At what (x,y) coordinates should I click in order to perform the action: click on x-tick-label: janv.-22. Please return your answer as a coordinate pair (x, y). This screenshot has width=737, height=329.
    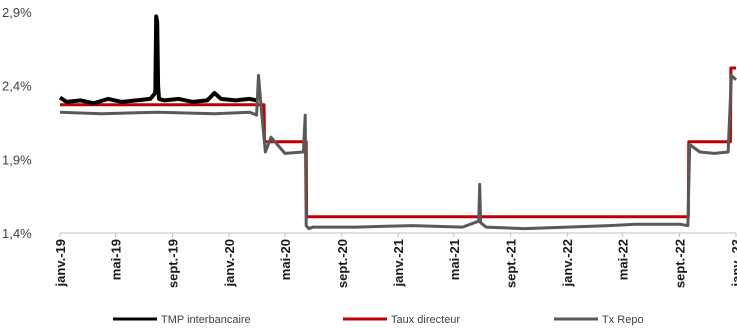
    Looking at the image, I should click on (567, 263).